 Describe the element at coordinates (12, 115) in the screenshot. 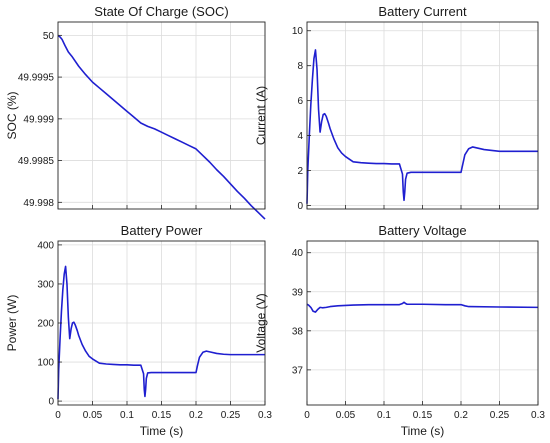

I see `soc-y-axis-label: SOC (%)` at that location.